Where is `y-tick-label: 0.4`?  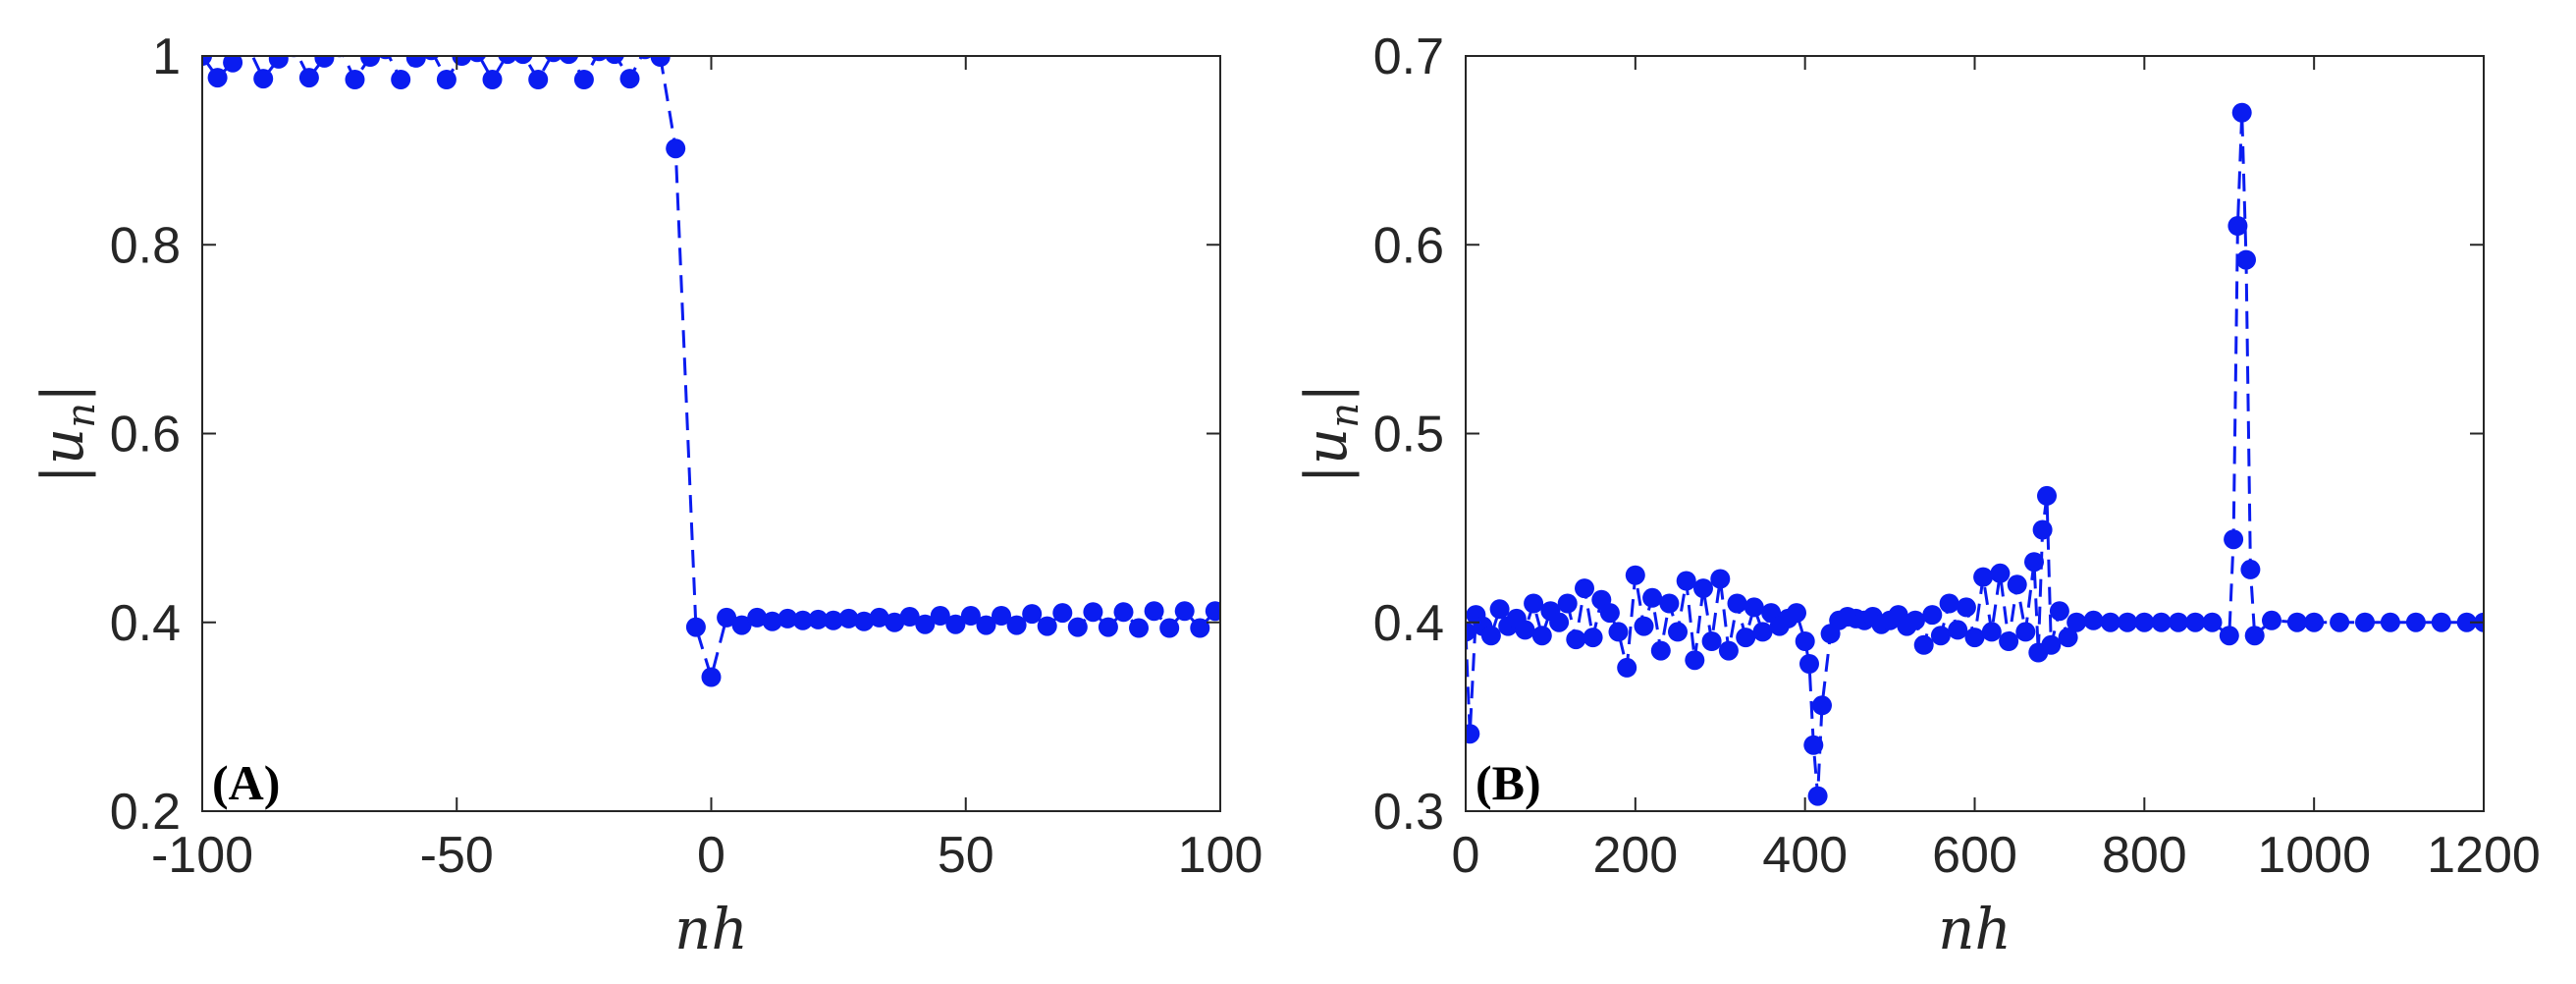 y-tick-label: 0.4 is located at coordinates (1408, 623).